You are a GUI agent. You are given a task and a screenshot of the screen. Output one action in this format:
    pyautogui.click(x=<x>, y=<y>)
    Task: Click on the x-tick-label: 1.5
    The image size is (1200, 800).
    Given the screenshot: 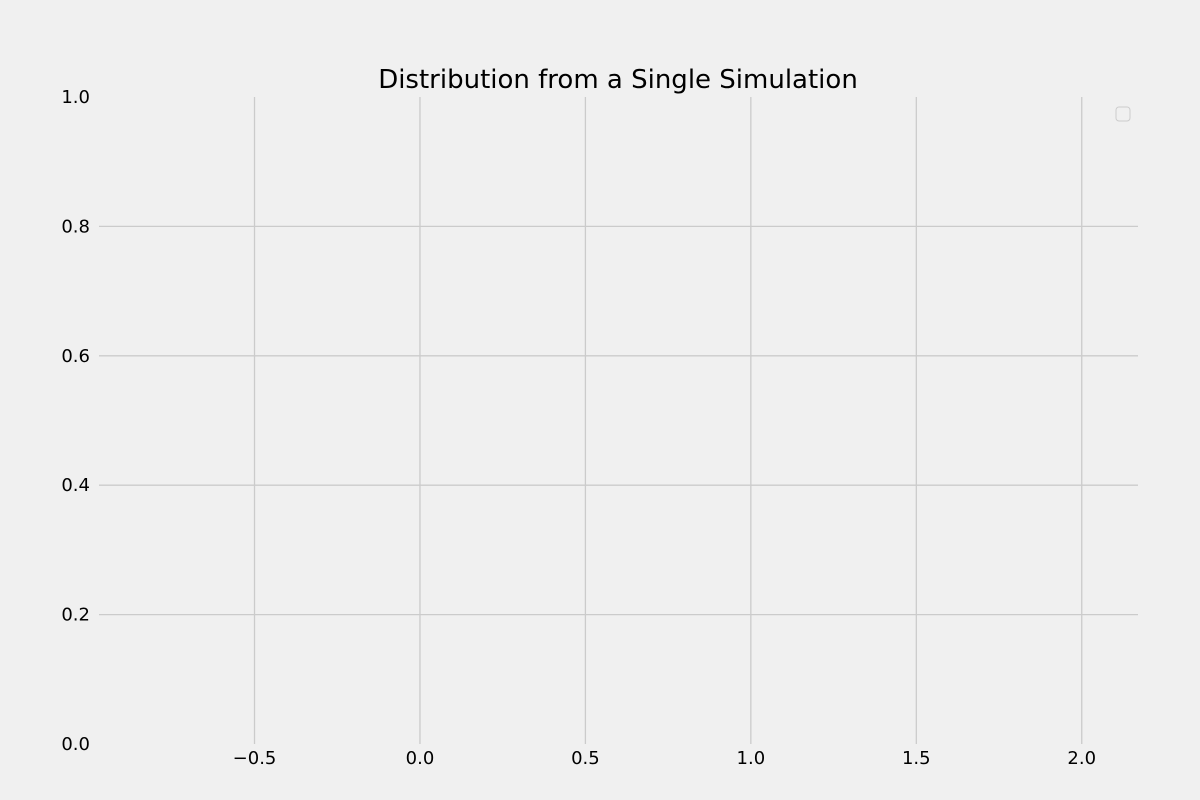 What is the action you would take?
    pyautogui.click(x=916, y=758)
    